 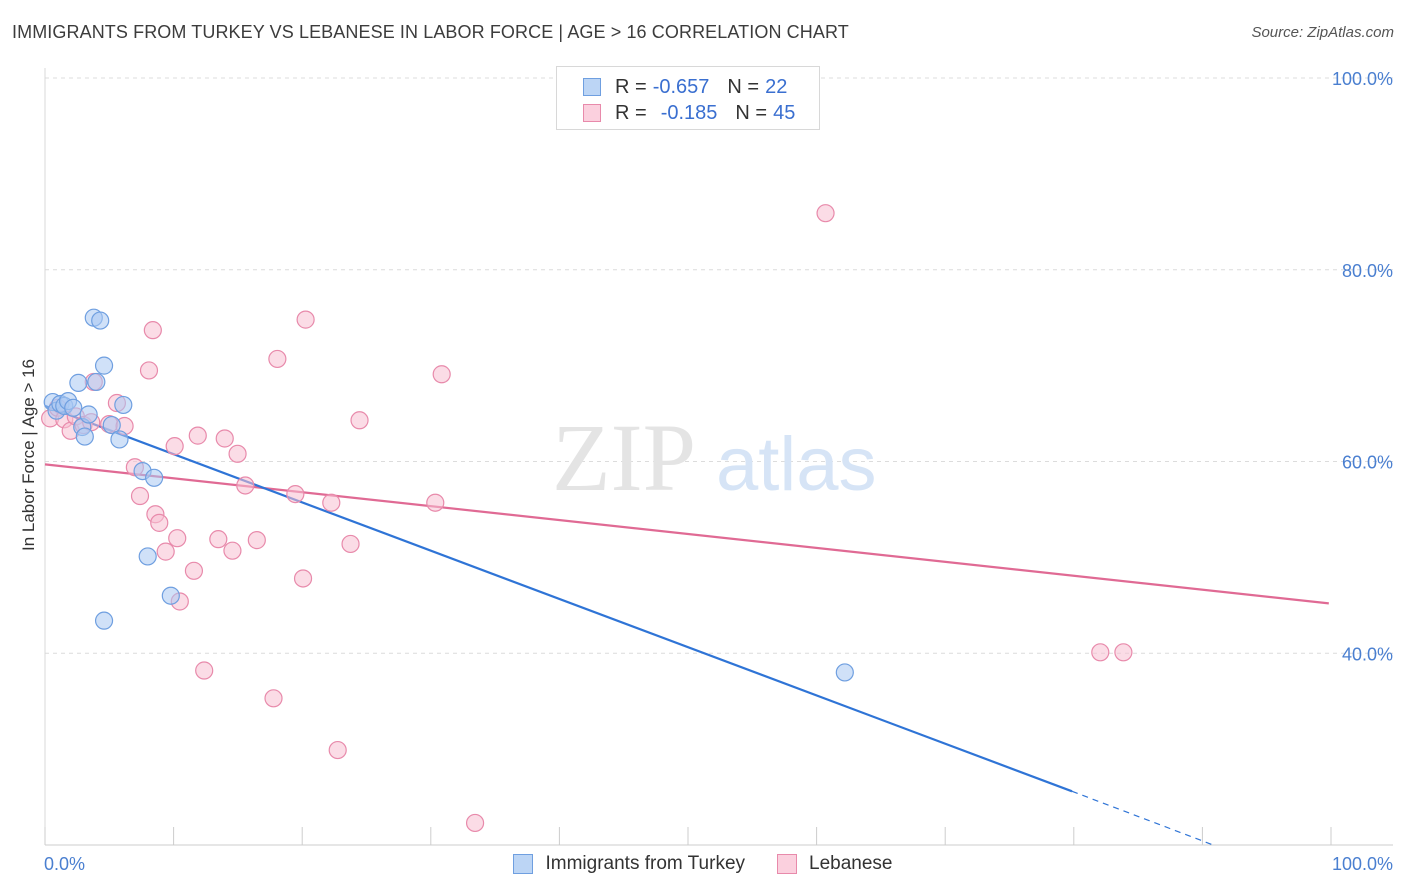 I want to click on y-axis-label: In Labor Force | Age > 16, so click(x=28, y=455).